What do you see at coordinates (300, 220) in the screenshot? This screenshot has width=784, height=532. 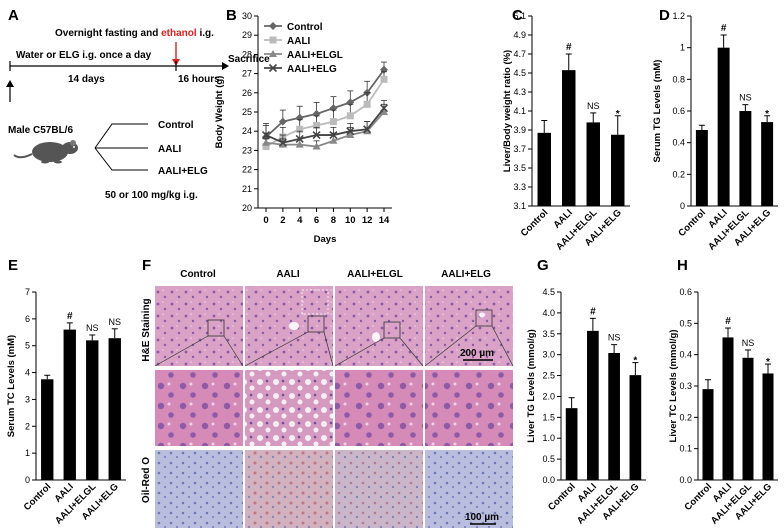 I see `x-tick-label: 4` at bounding box center [300, 220].